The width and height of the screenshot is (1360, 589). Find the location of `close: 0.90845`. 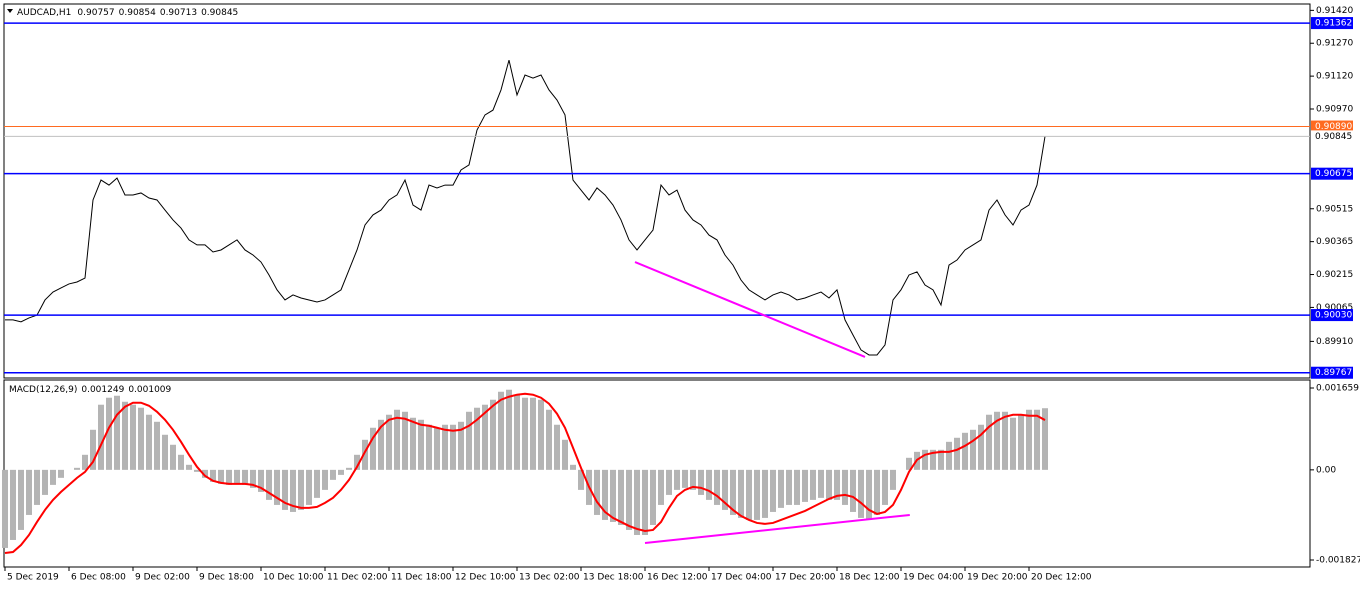

close: 0.90845 is located at coordinates (219, 13).